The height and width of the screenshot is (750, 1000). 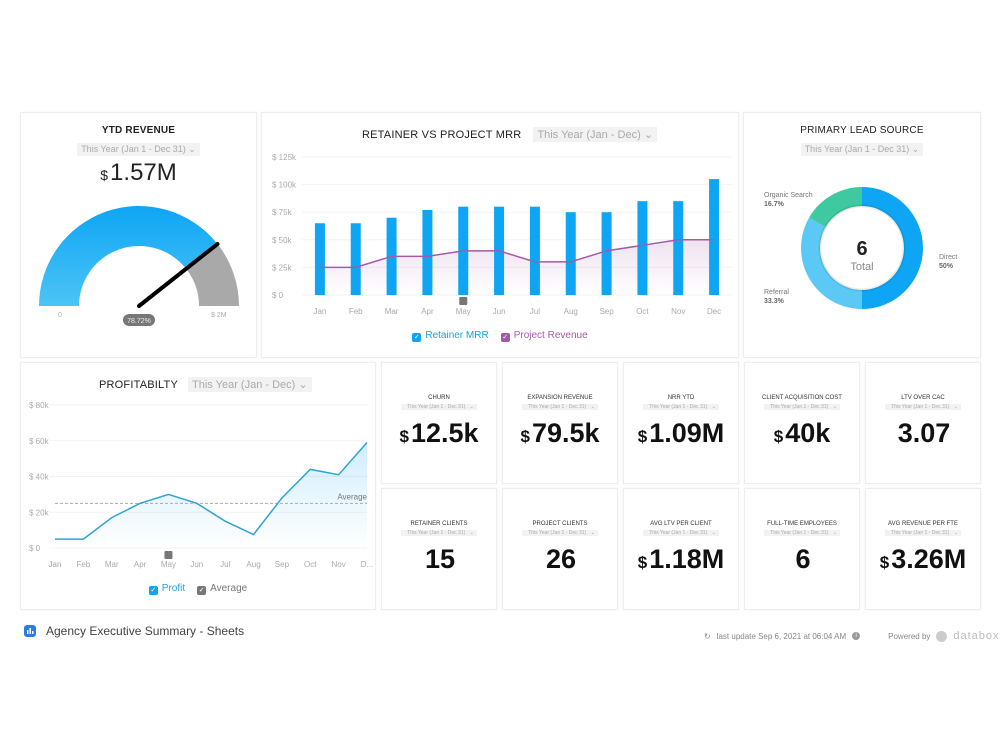 I want to click on donut-slice-organic-search, so click(x=835, y=207).